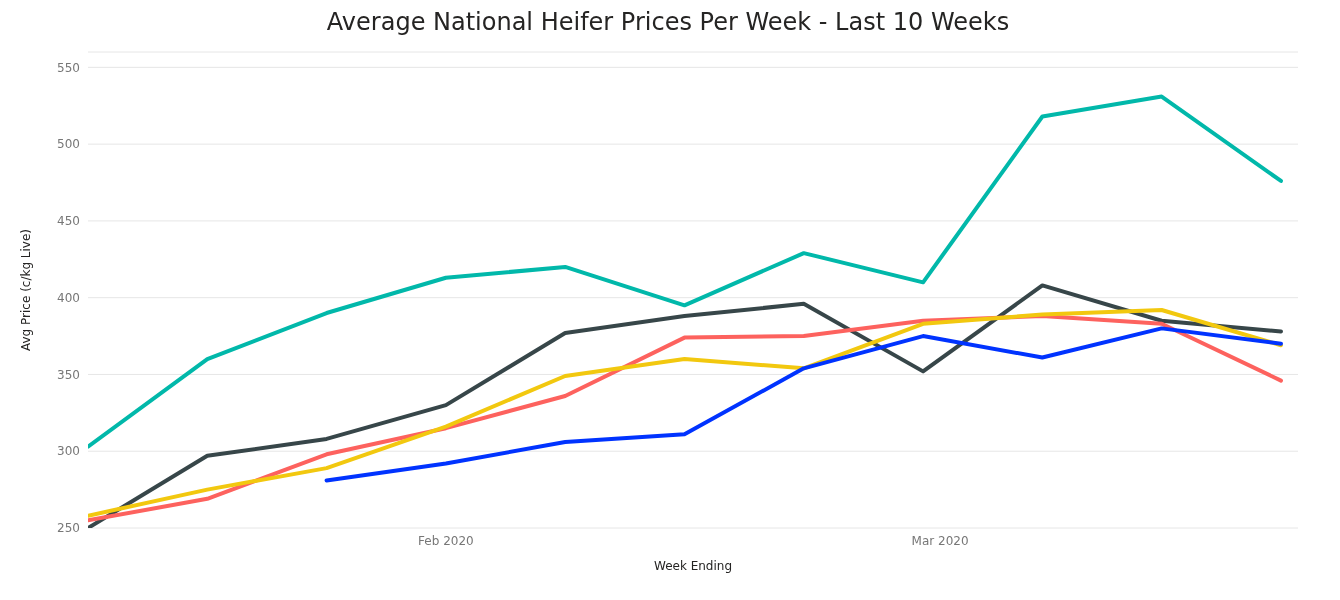  What do you see at coordinates (68, 451) in the screenshot?
I see `y-tick-label: 300` at bounding box center [68, 451].